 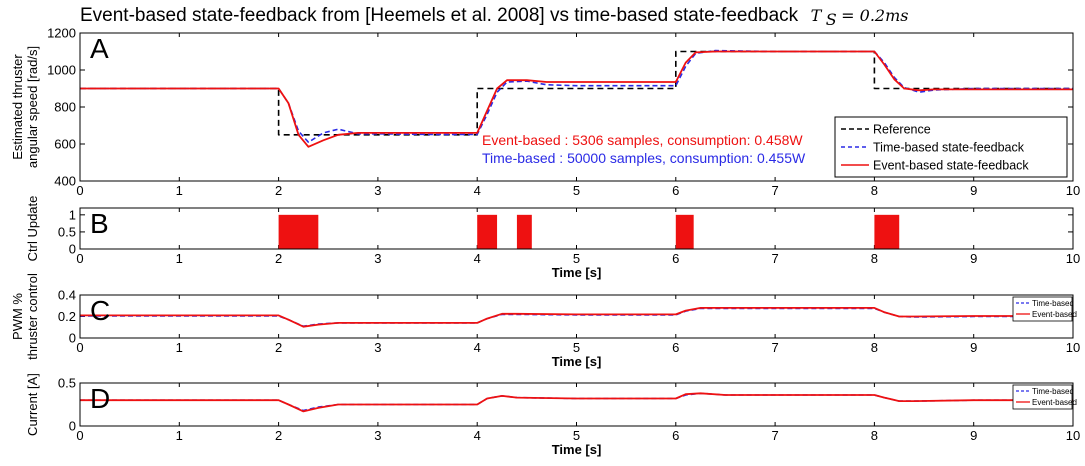 What do you see at coordinates (32, 107) in the screenshot?
I see `y-axis-label: angular speed [rad/s]` at bounding box center [32, 107].